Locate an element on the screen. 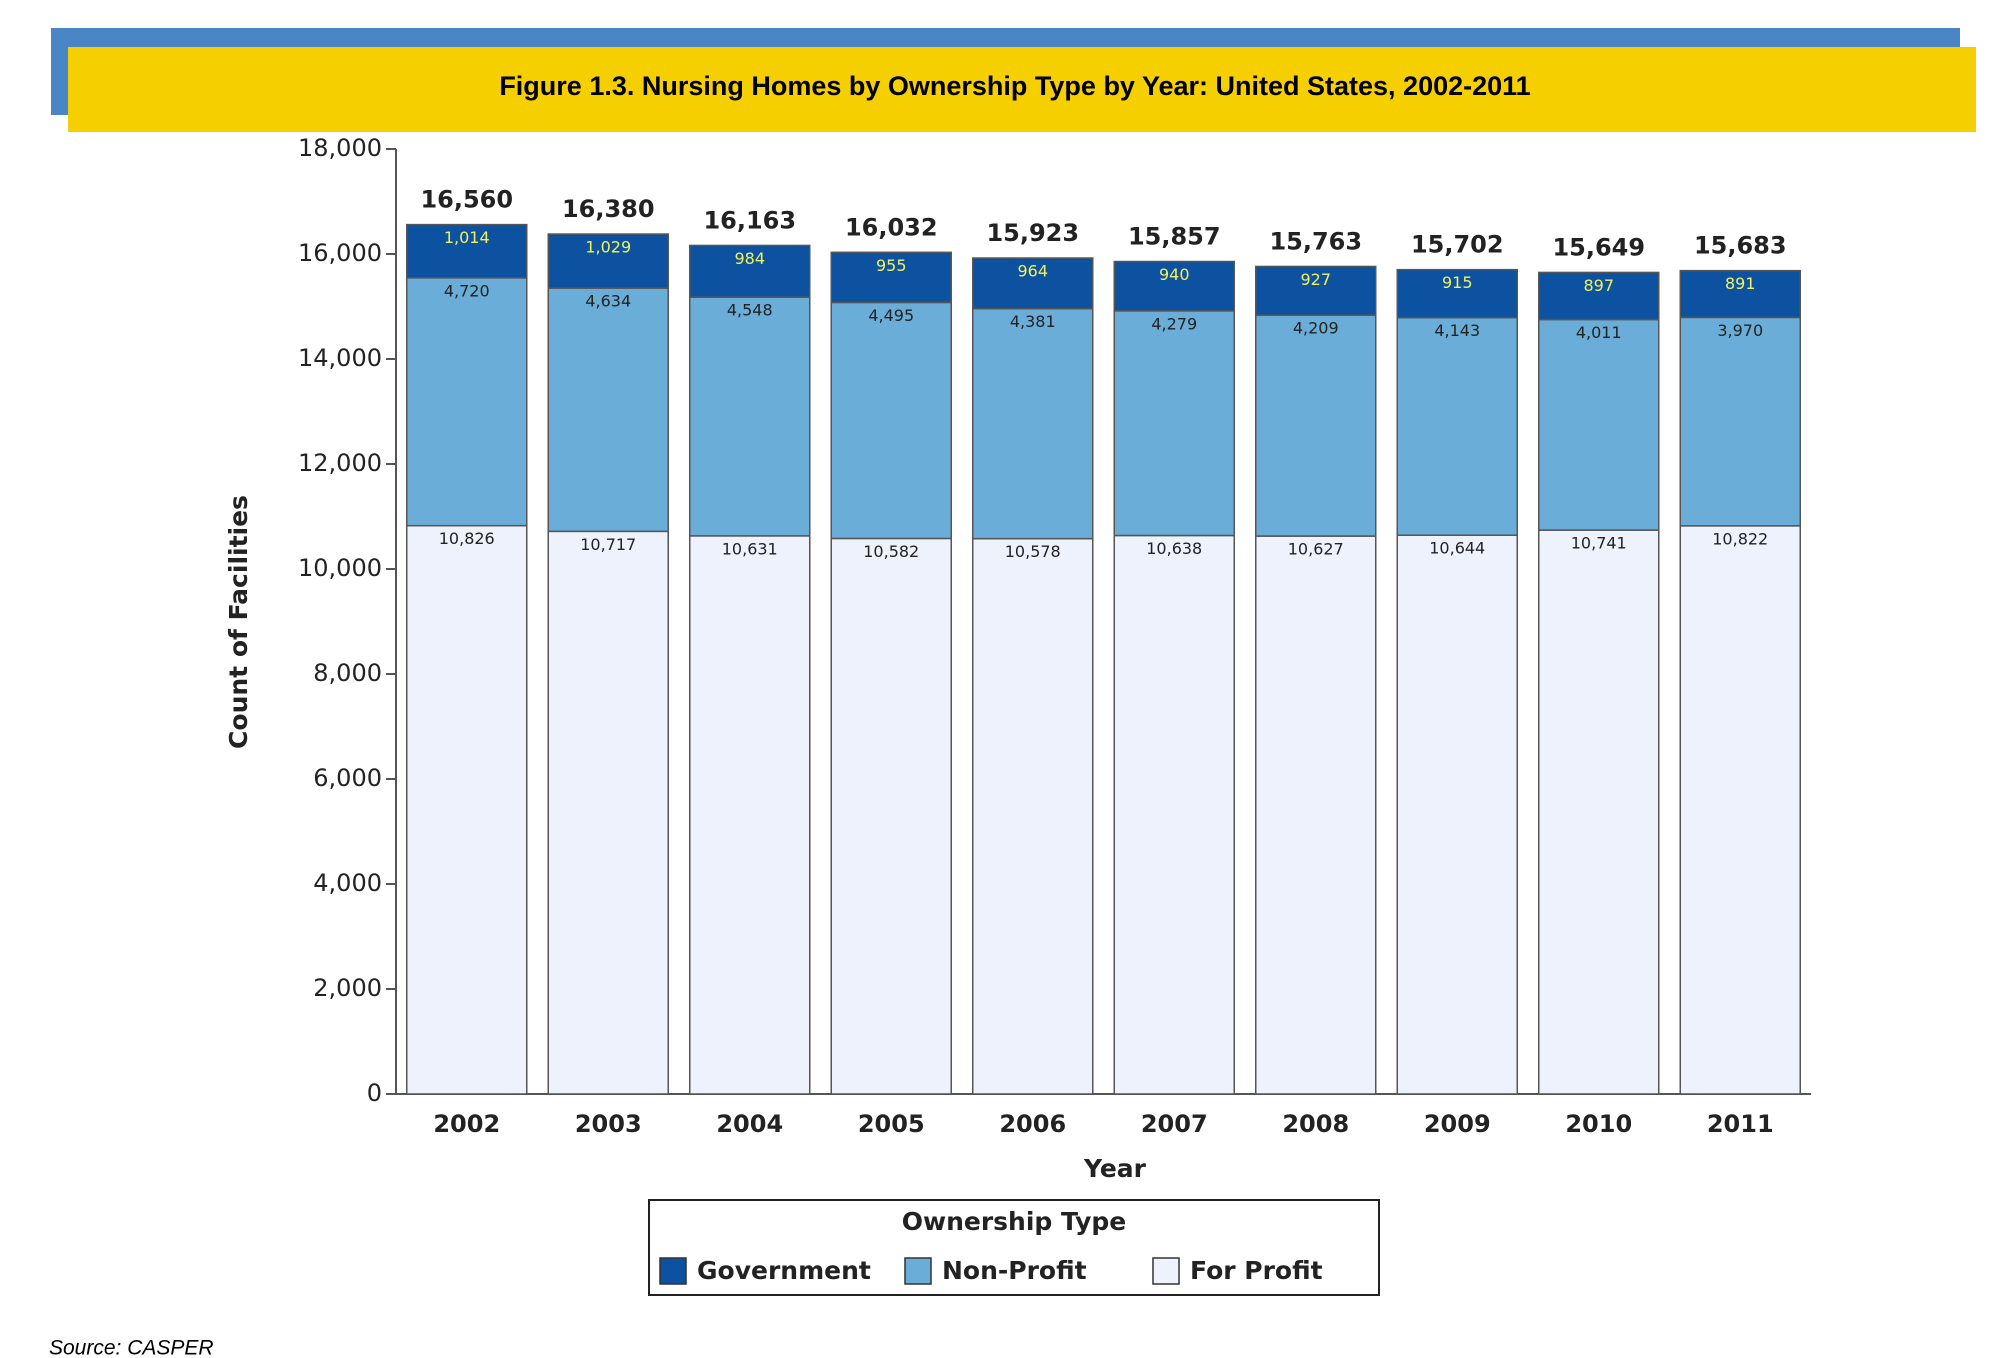  y-tick-label: 2,000 is located at coordinates (347, 988).